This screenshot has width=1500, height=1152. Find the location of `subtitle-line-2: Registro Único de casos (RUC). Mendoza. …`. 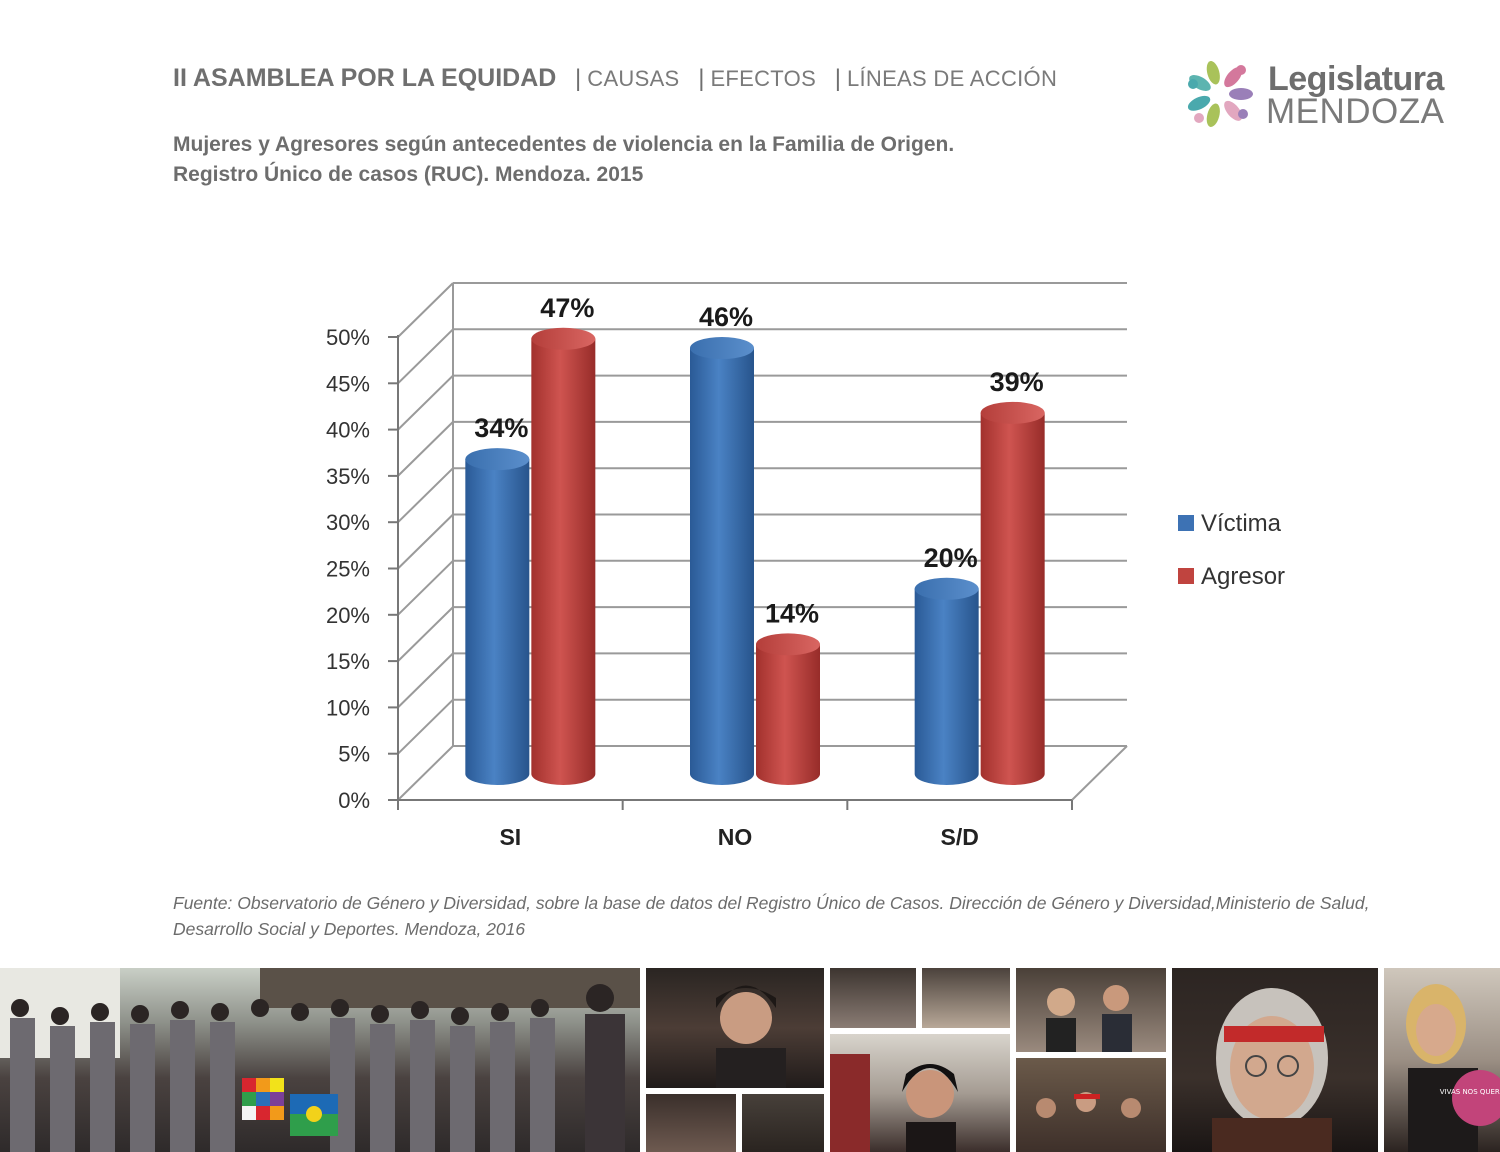

subtitle-line-2: Registro Único de casos (RUC). Mendoza. … is located at coordinates (408, 174).